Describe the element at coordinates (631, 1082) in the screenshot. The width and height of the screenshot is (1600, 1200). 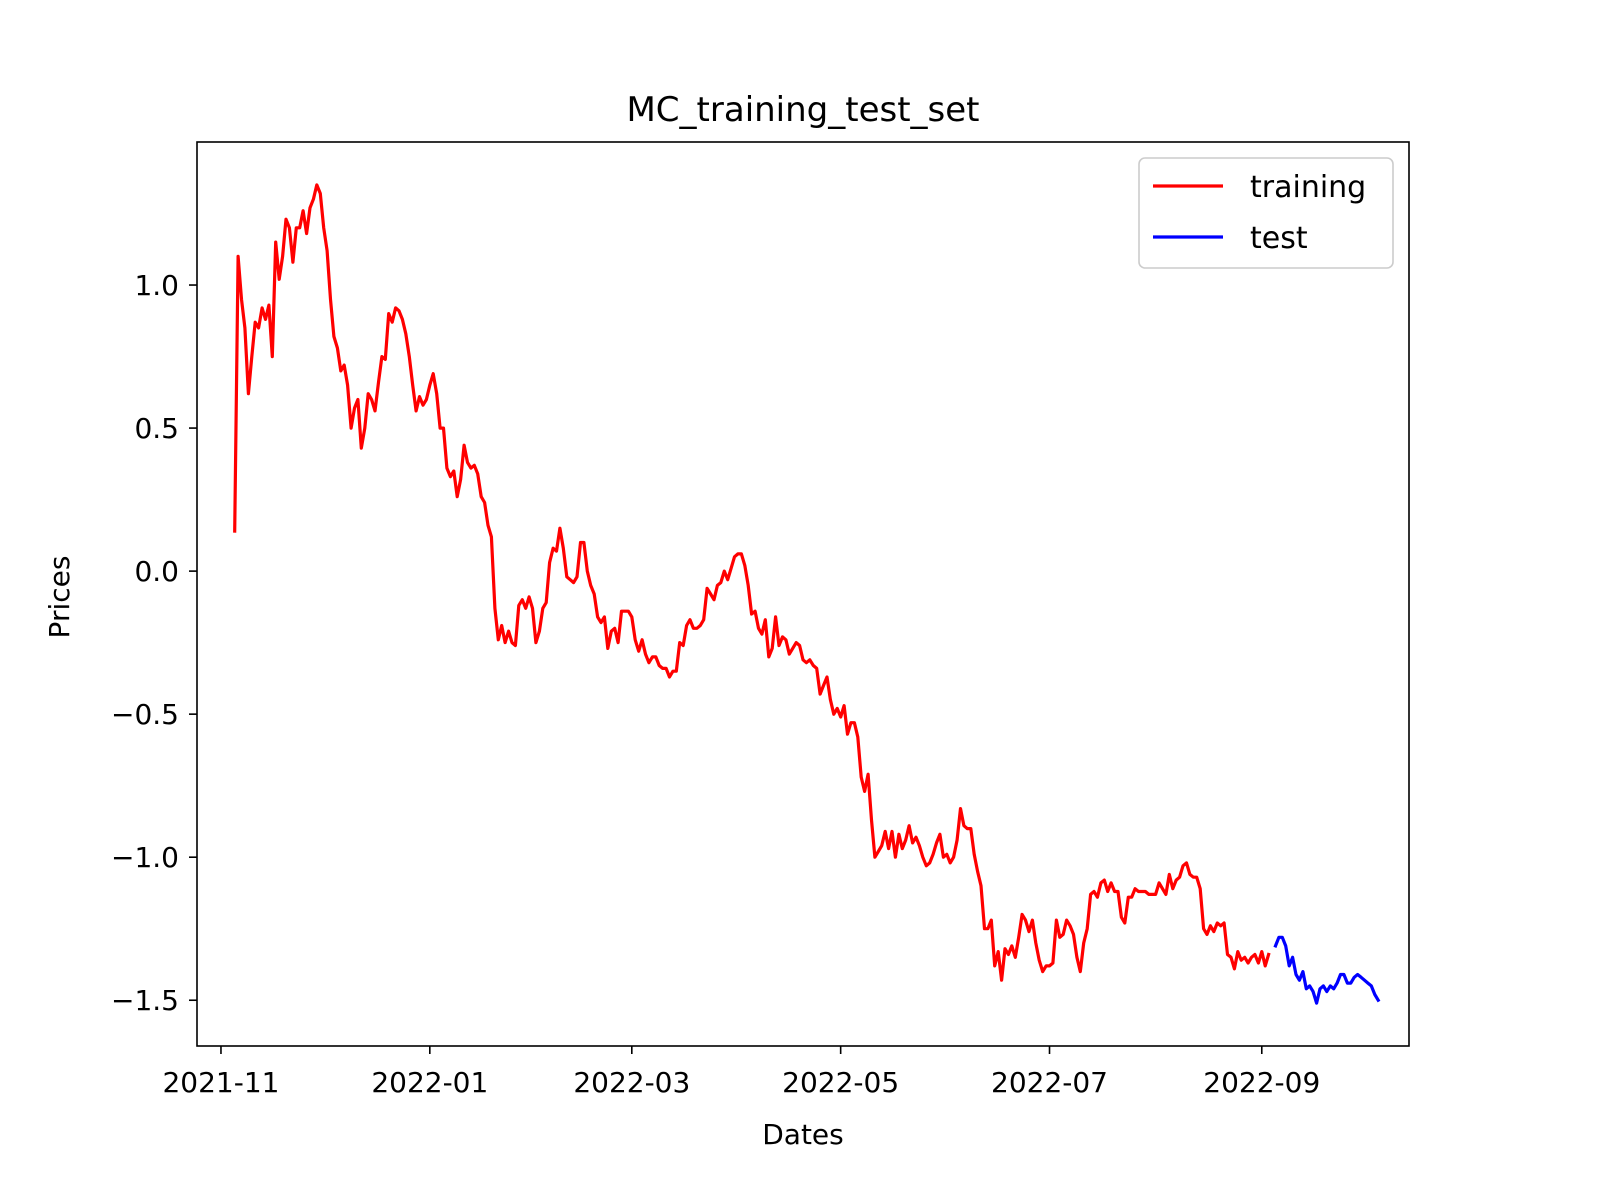
I see `x-tick-label: 2022-03` at that location.